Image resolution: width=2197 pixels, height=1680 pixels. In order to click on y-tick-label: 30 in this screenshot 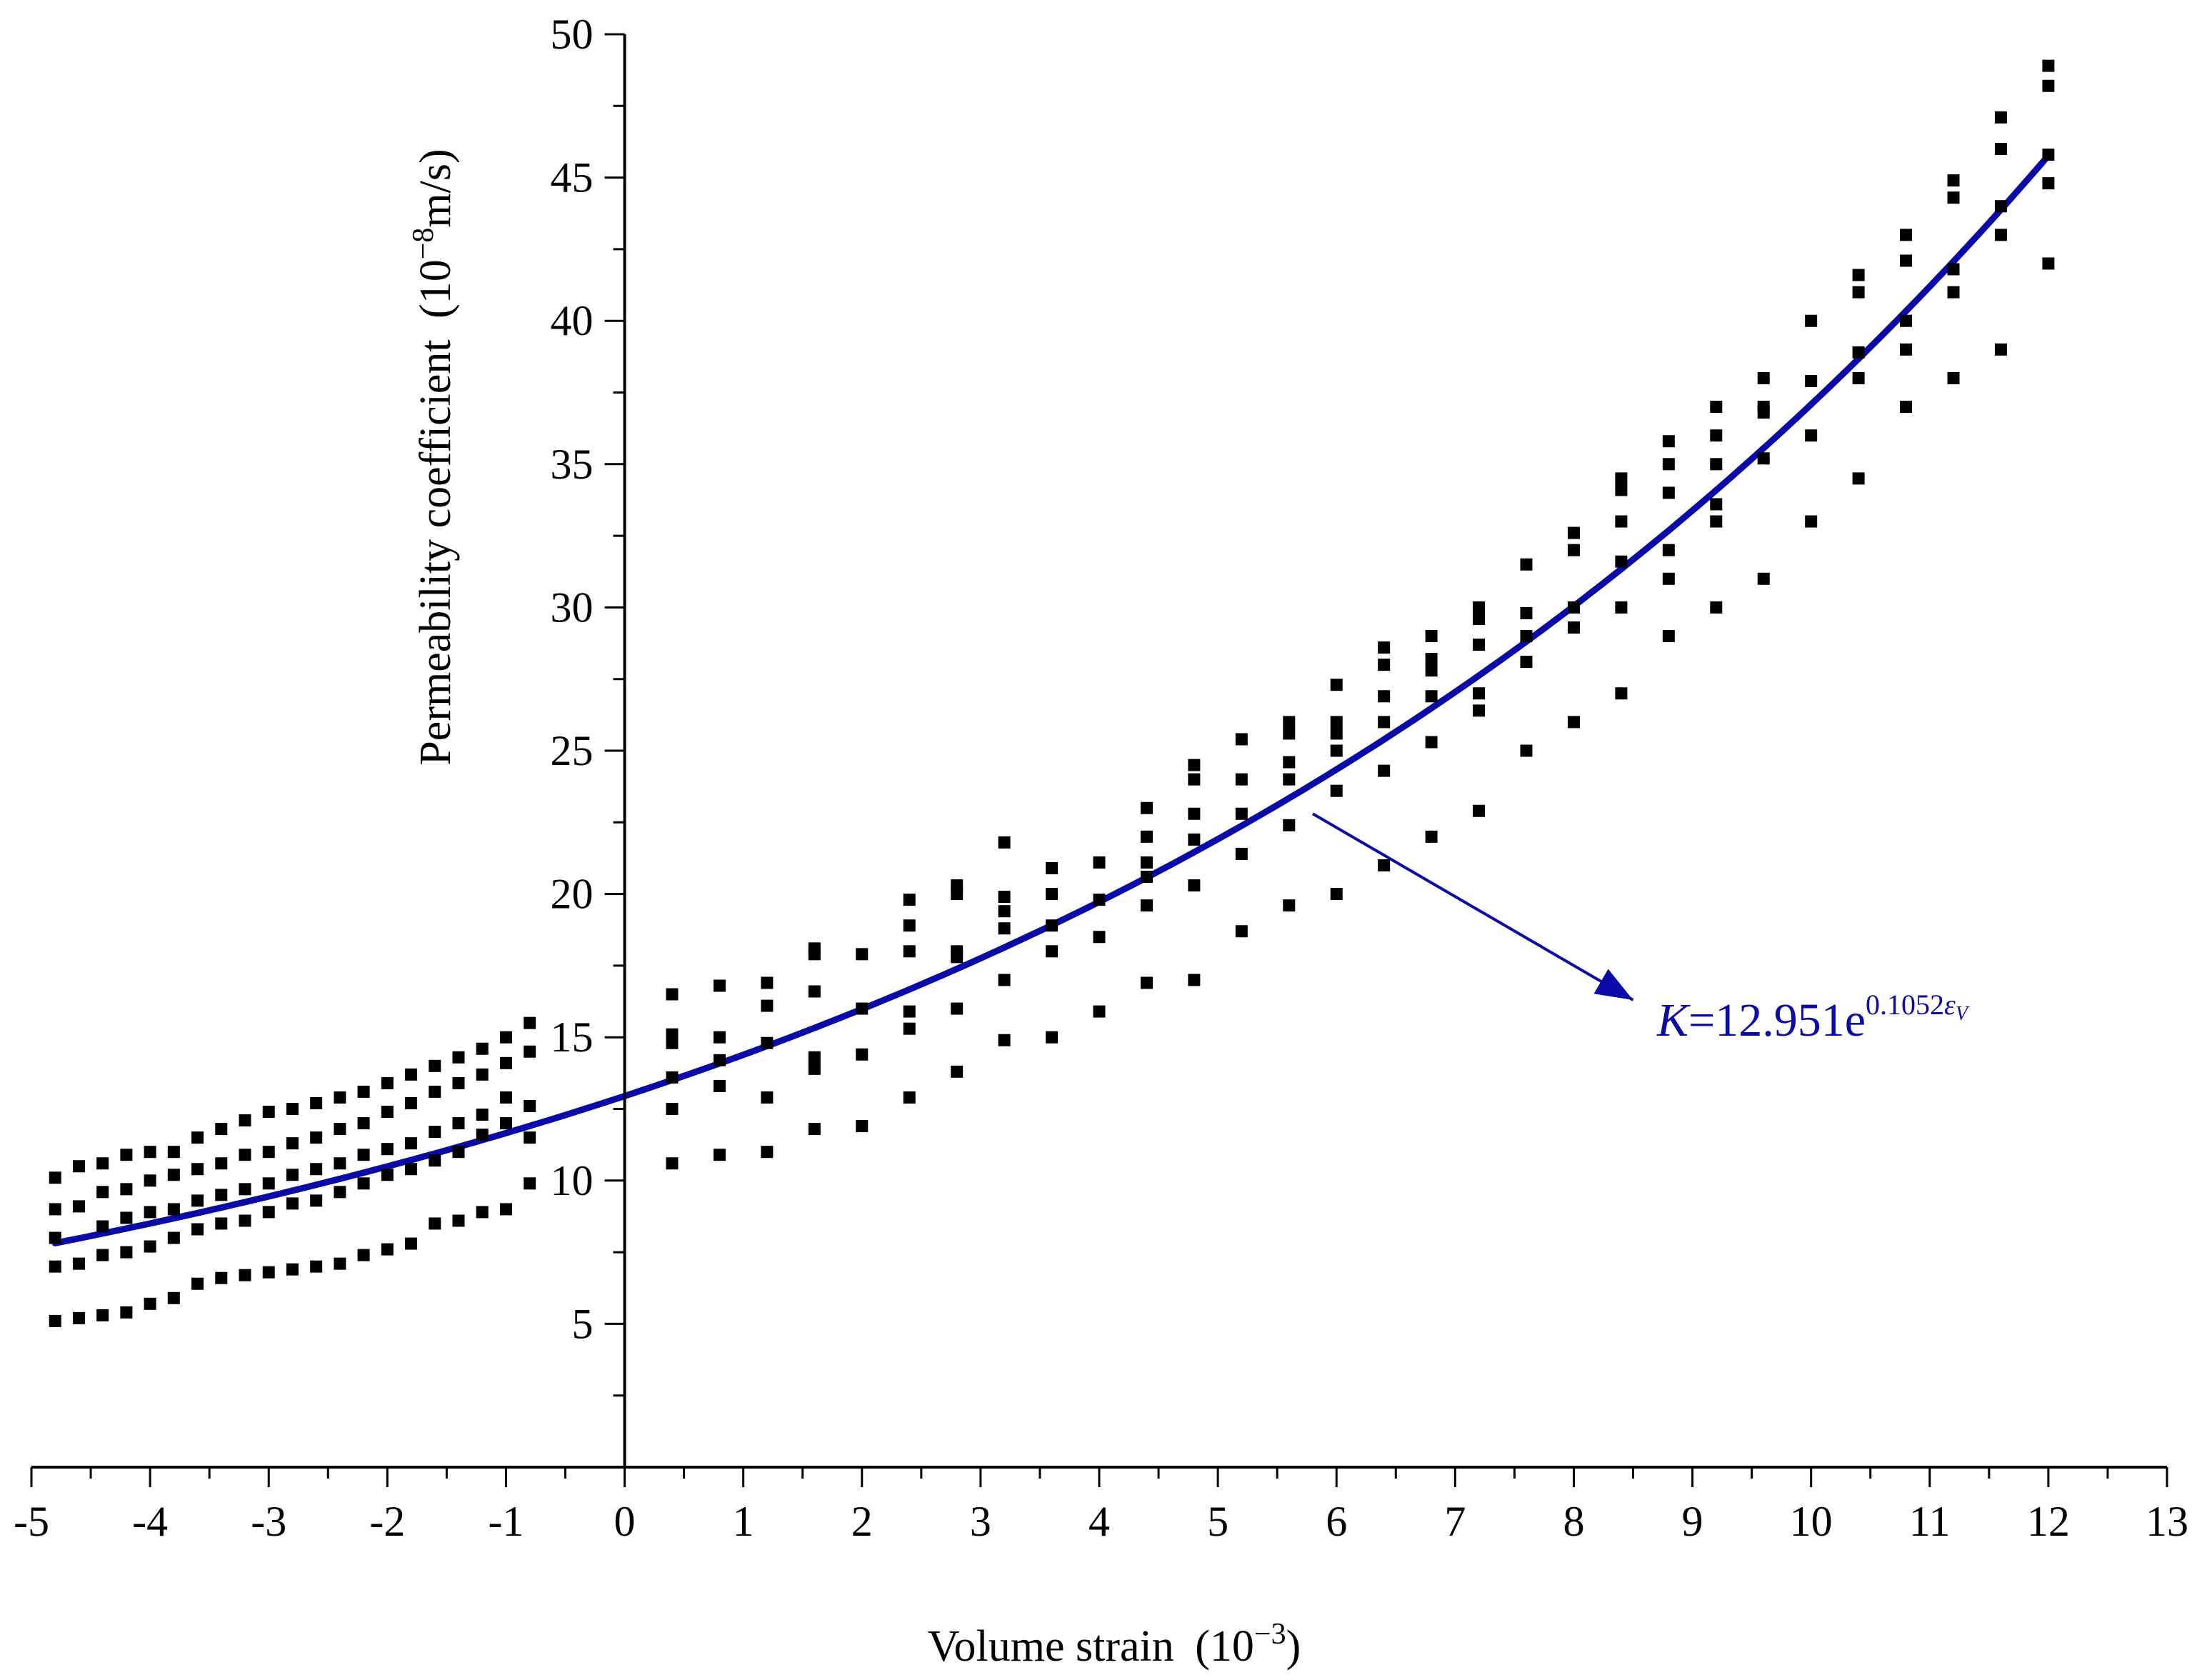, I will do `click(572, 607)`.